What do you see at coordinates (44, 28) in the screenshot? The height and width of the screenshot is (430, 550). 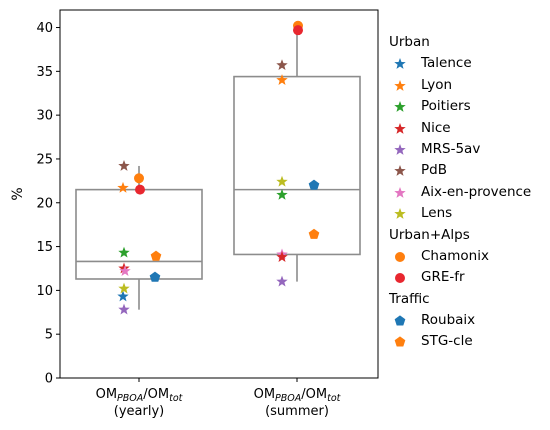 I see `y-tick-label: 40` at bounding box center [44, 28].